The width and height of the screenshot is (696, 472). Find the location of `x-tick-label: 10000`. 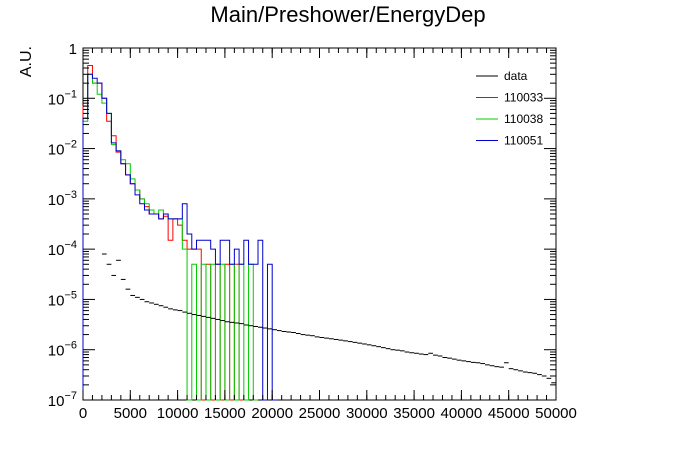

x-tick-label: 10000 is located at coordinates (178, 413).